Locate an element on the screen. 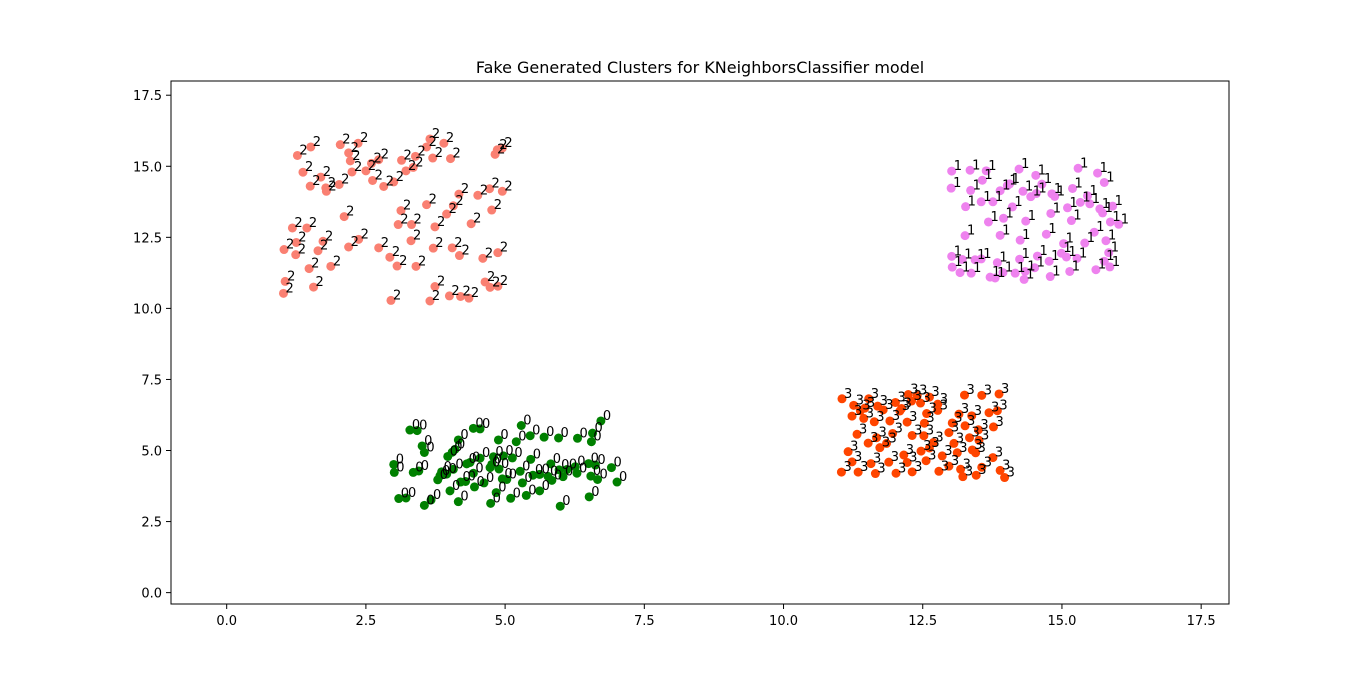 This screenshot has height=679, width=1366. x-tick-label: 17.5 is located at coordinates (1201, 621).